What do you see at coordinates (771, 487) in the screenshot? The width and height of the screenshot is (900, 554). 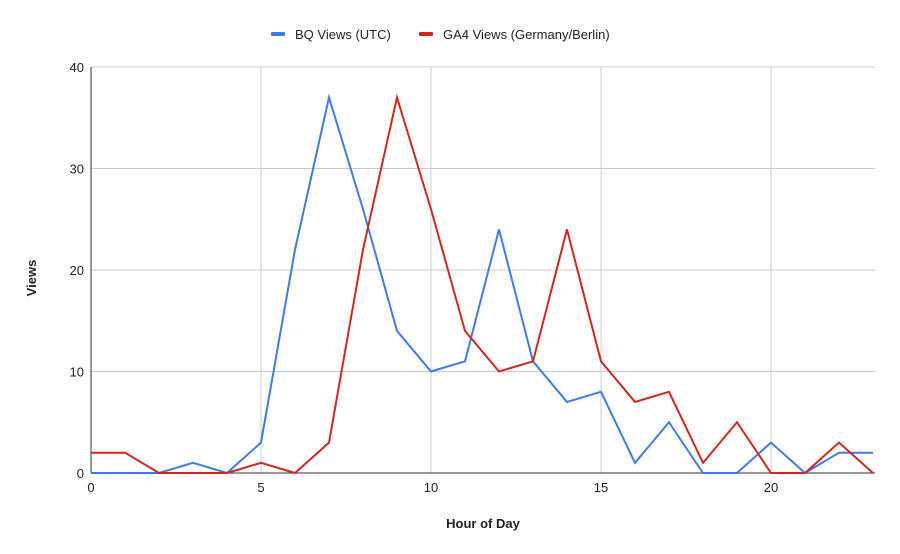 I see `x-tick-label: 20` at bounding box center [771, 487].